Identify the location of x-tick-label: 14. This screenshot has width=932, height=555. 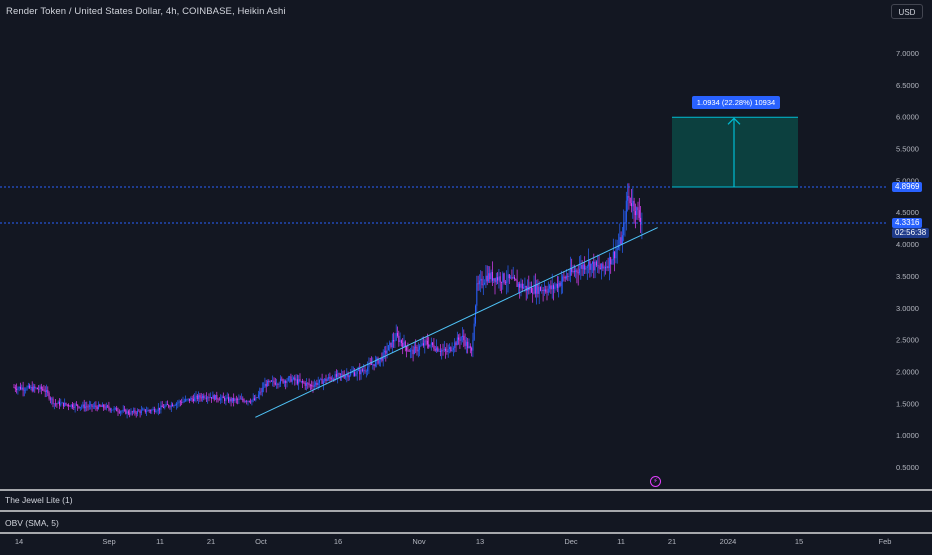
(19, 541).